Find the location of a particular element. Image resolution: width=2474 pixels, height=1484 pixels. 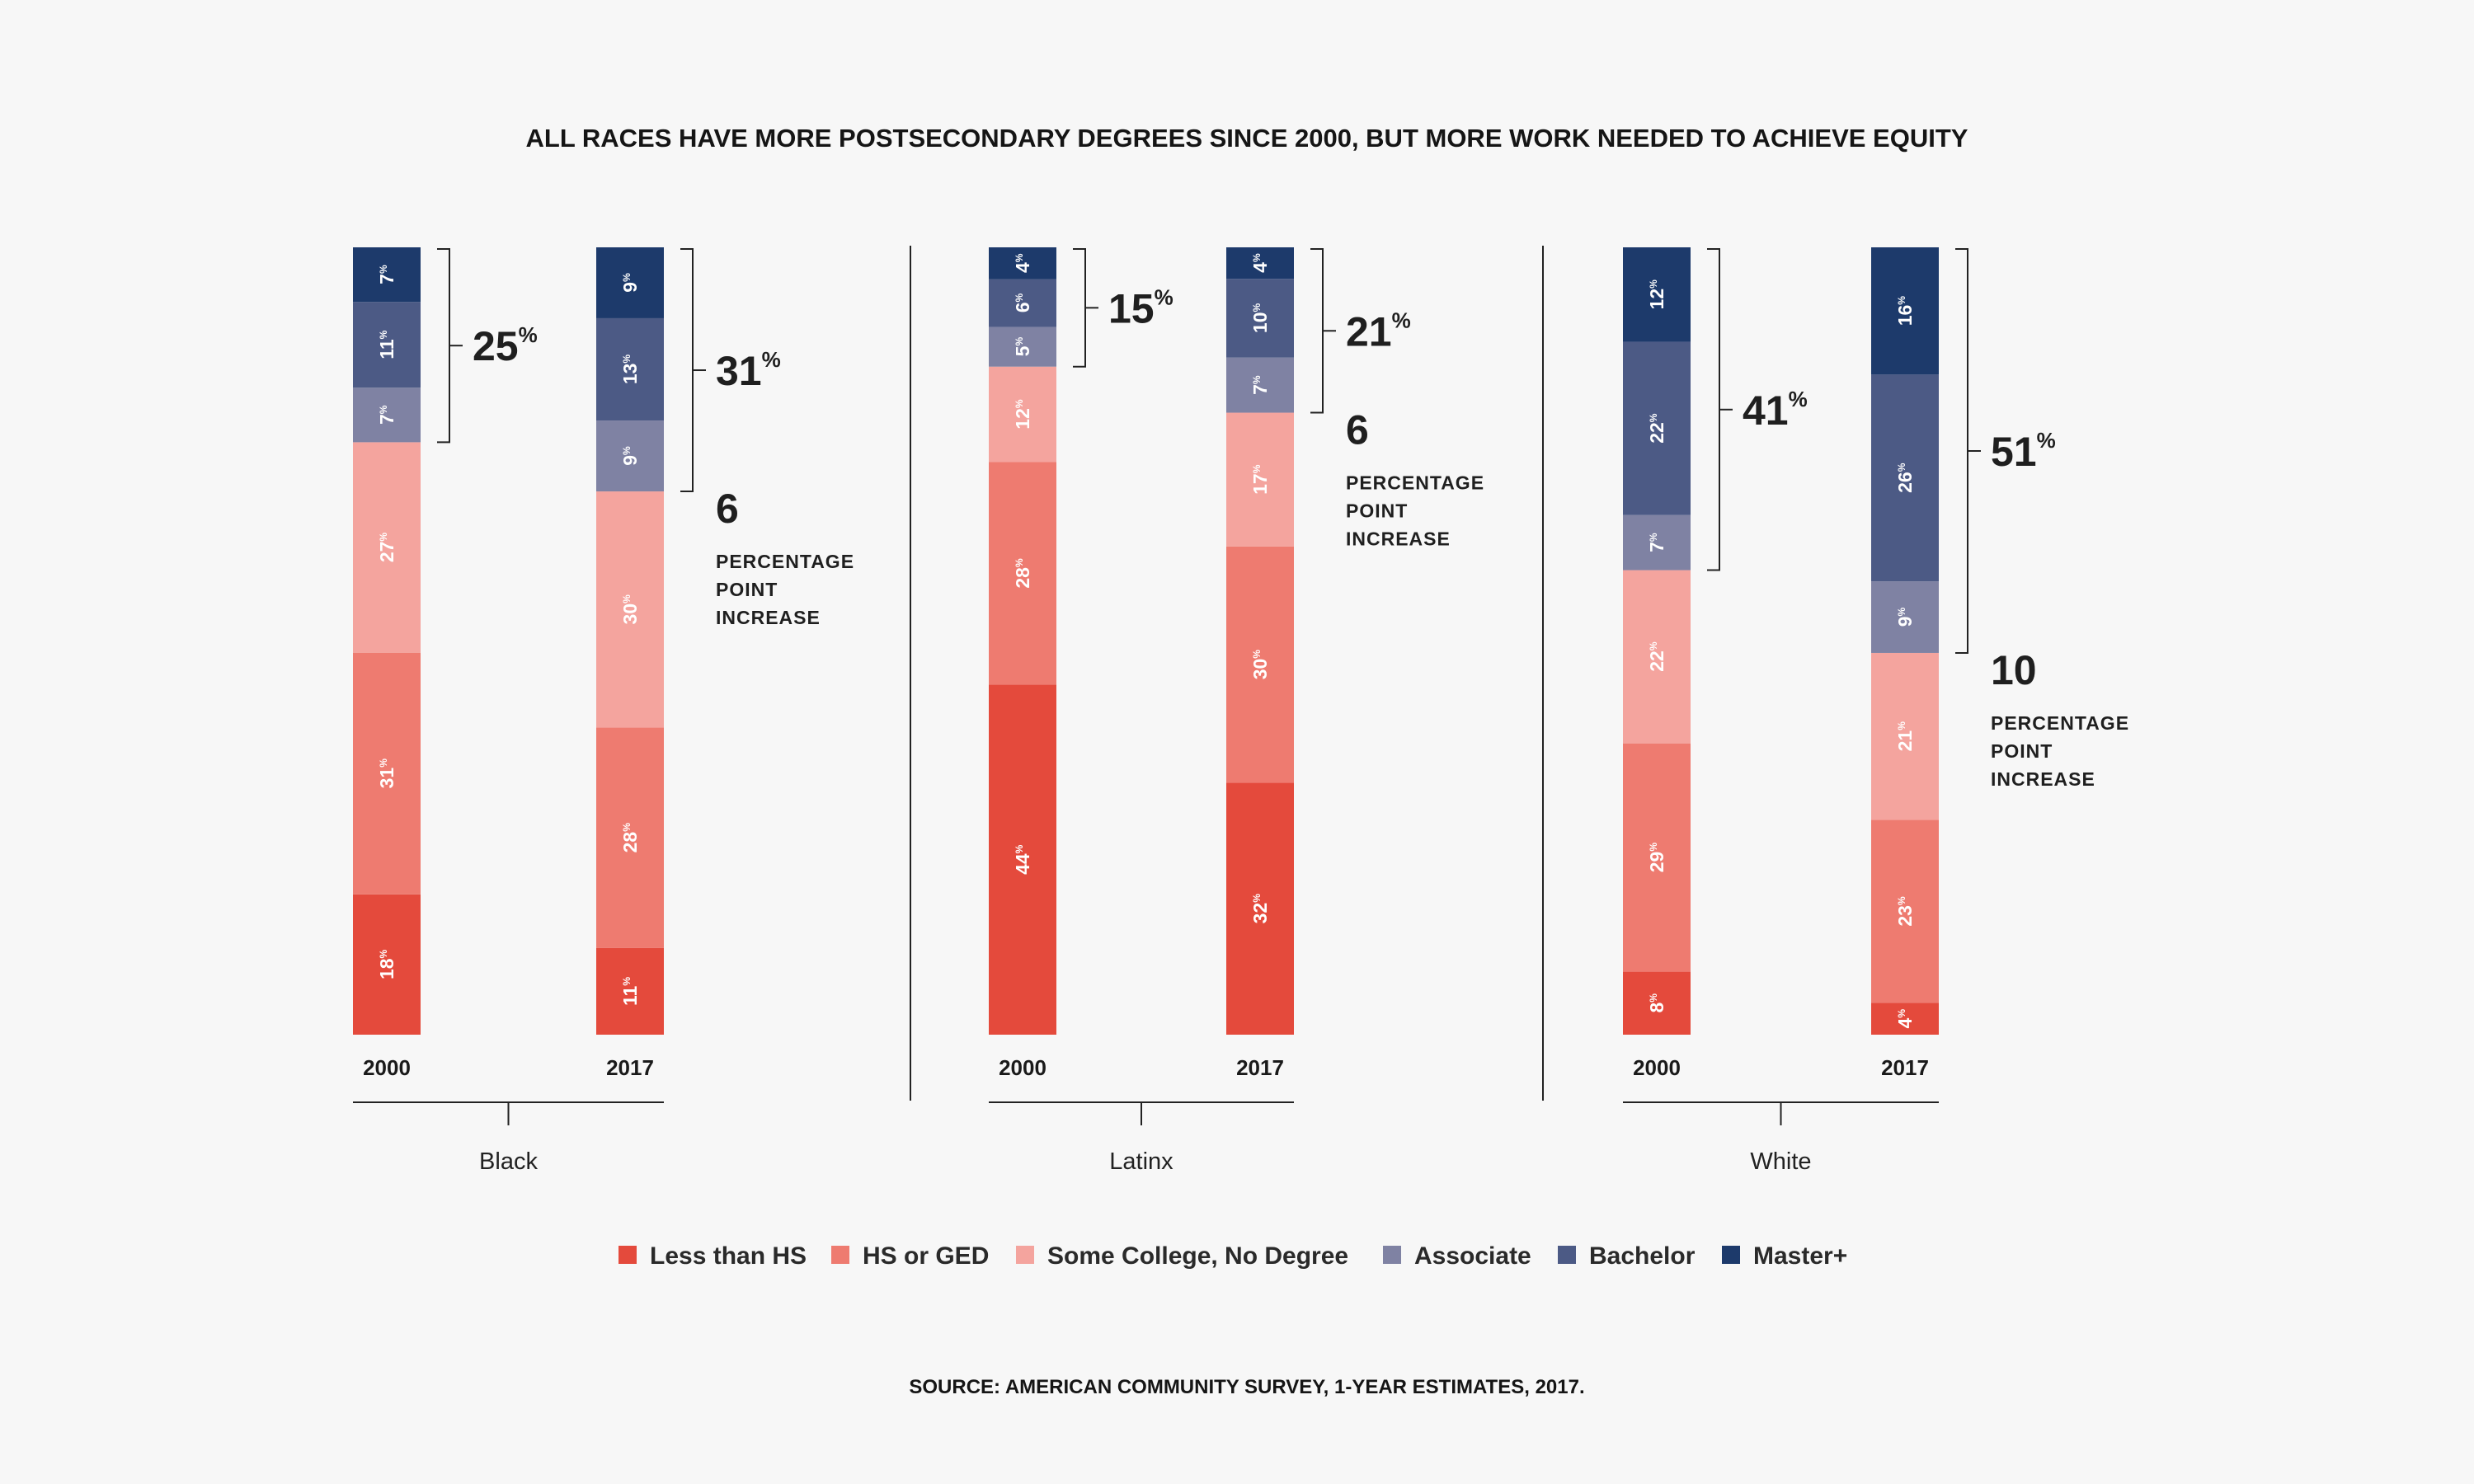

segment-value-label: 13% is located at coordinates (630, 370).